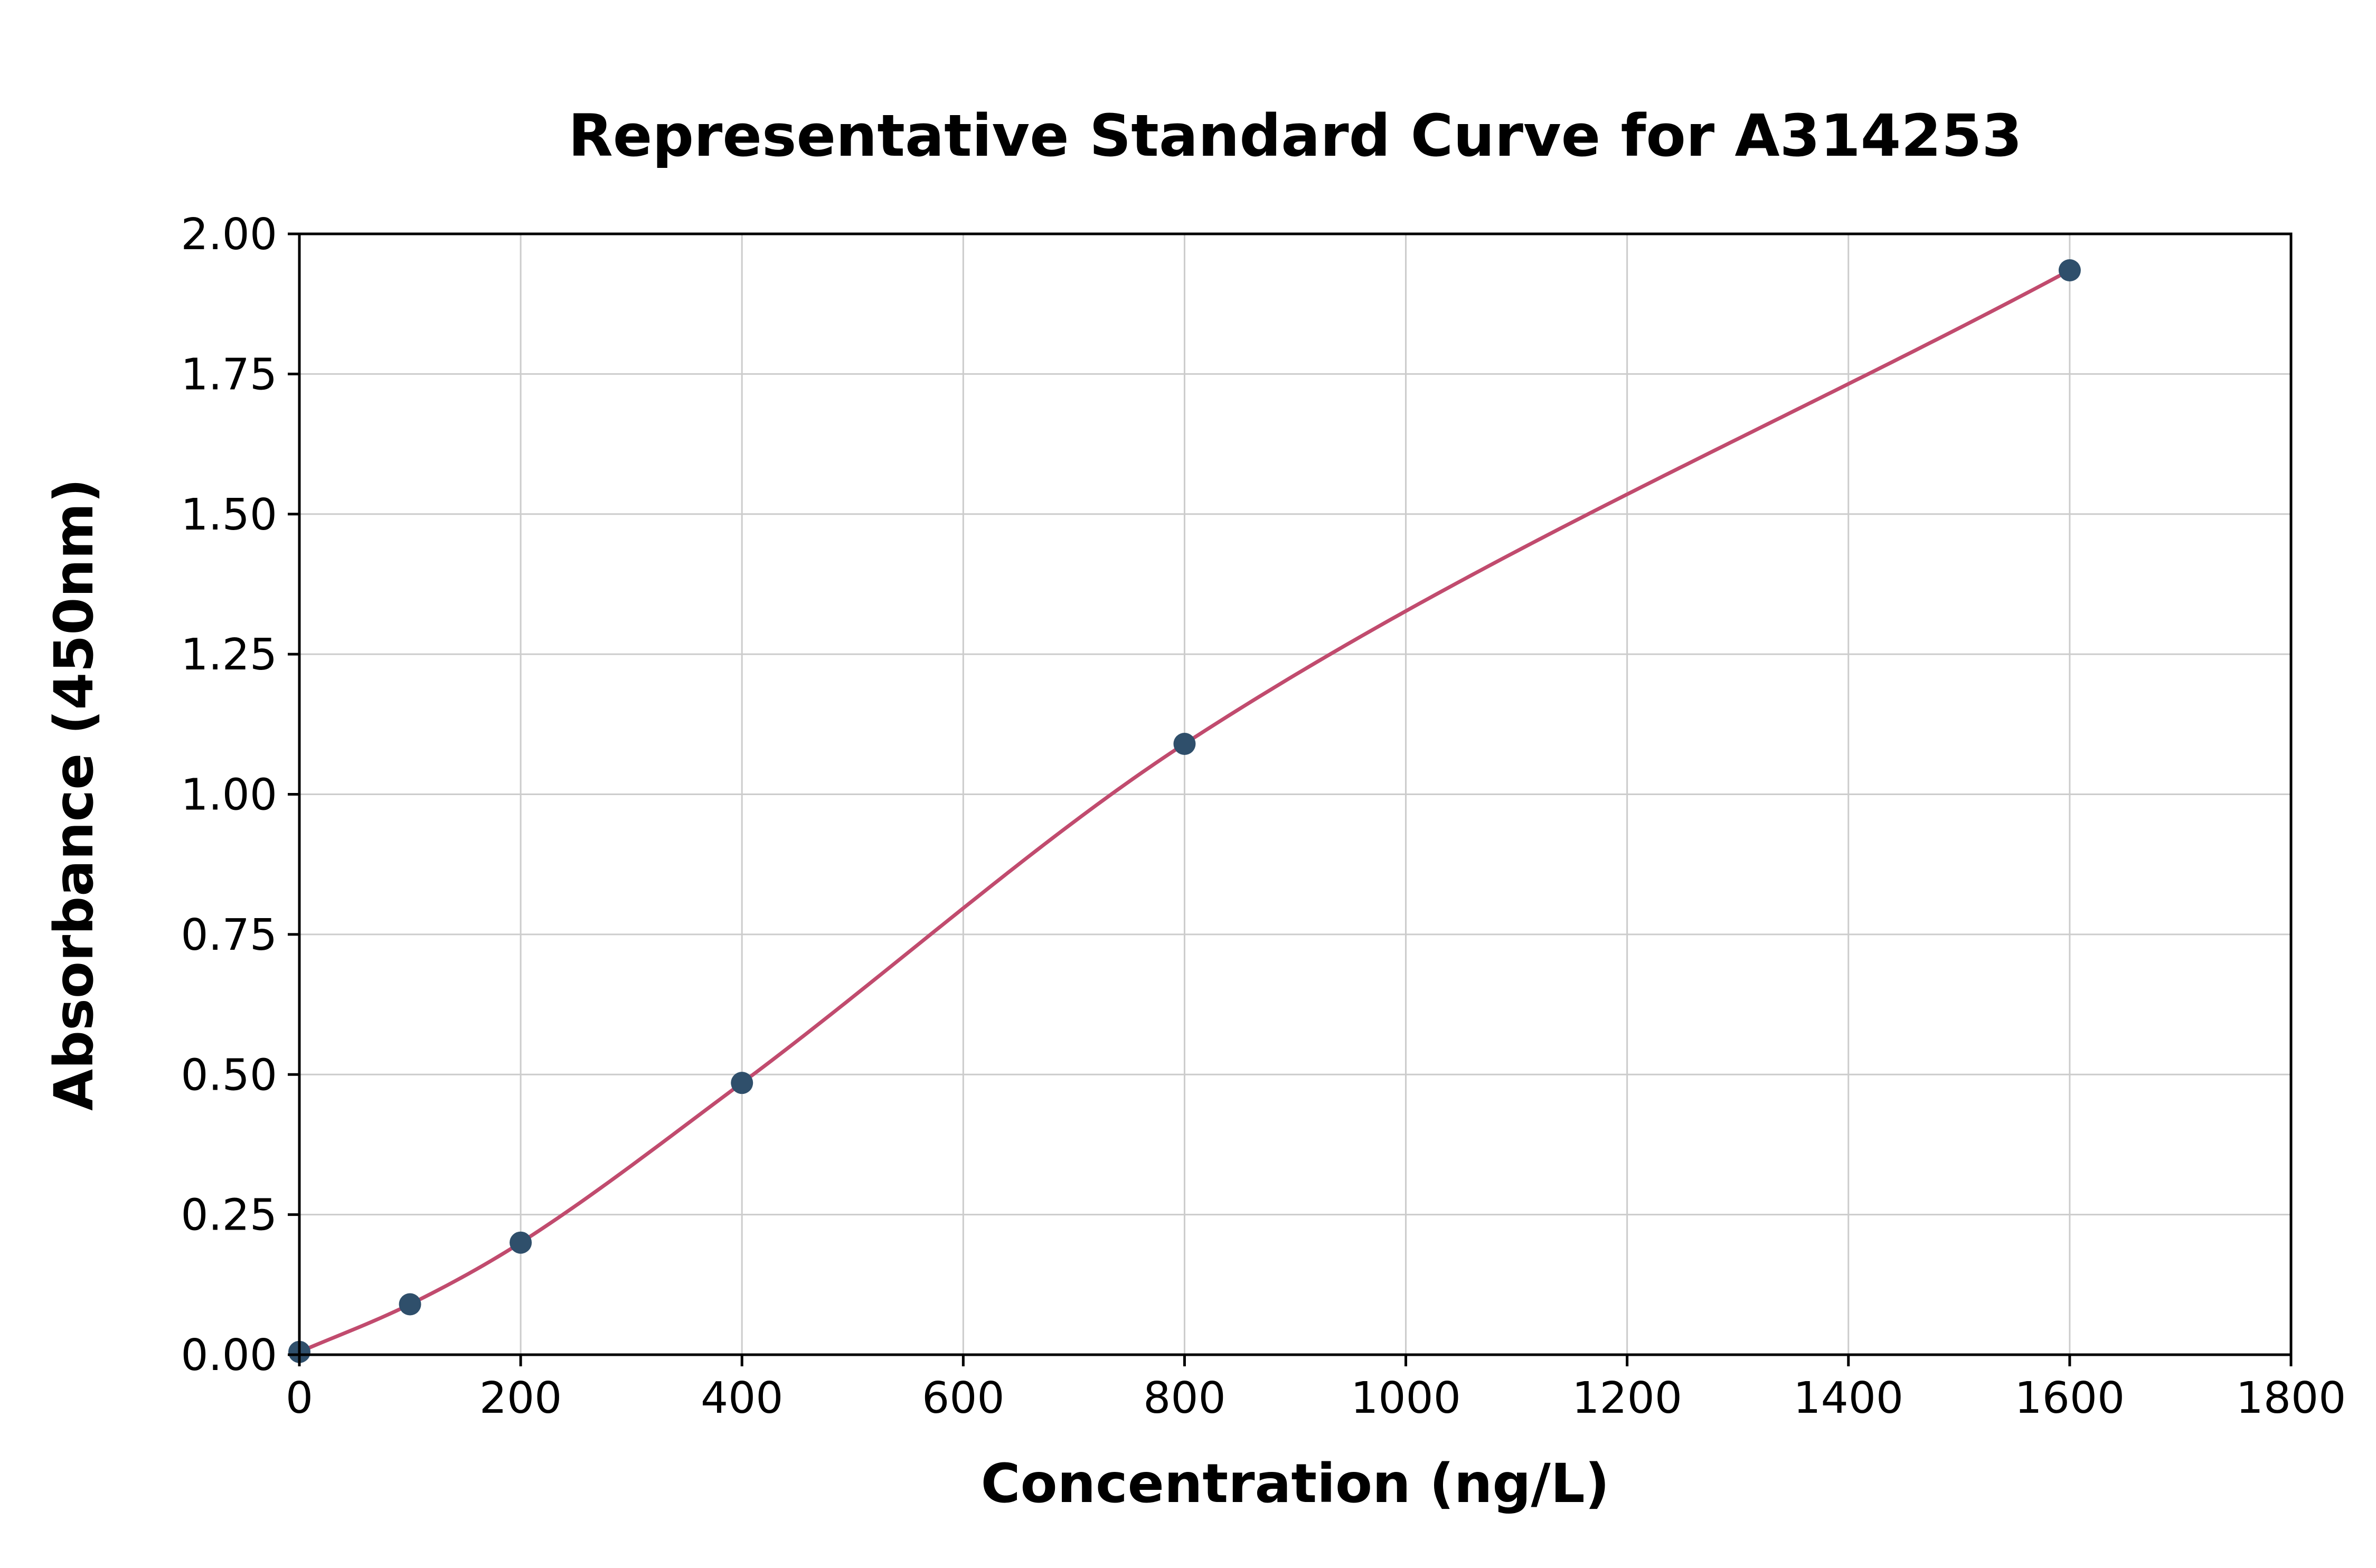 The height and width of the screenshot is (1568, 2376). I want to click on y-tick-label: 1.00, so click(229, 795).